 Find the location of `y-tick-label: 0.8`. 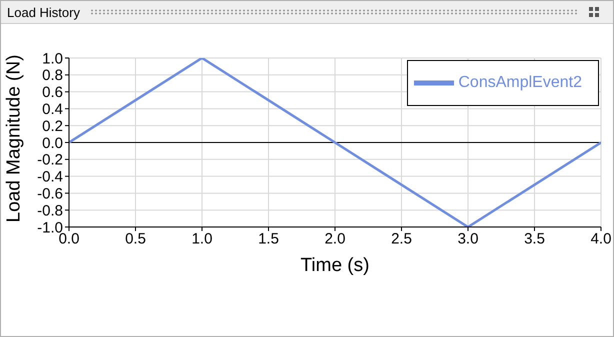

y-tick-label: 0.8 is located at coordinates (52, 75).